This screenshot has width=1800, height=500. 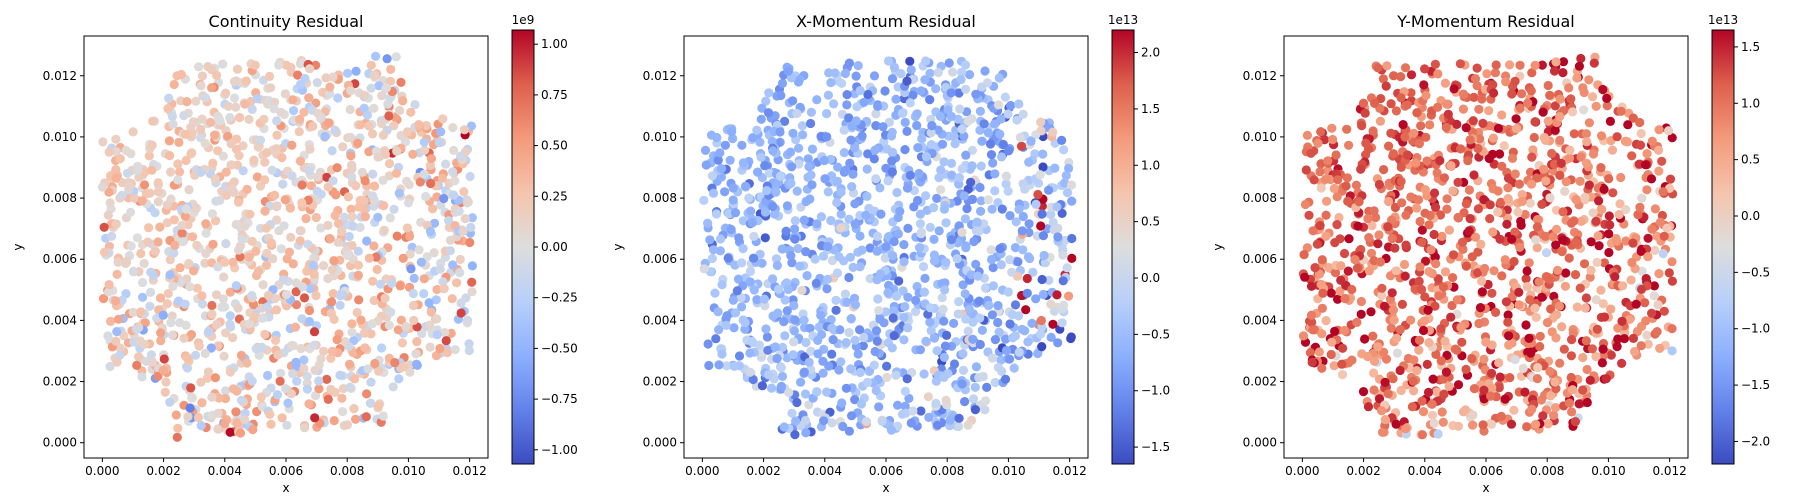 I want to click on colorbar-tick-label: 0.5, so click(x=1150, y=222).